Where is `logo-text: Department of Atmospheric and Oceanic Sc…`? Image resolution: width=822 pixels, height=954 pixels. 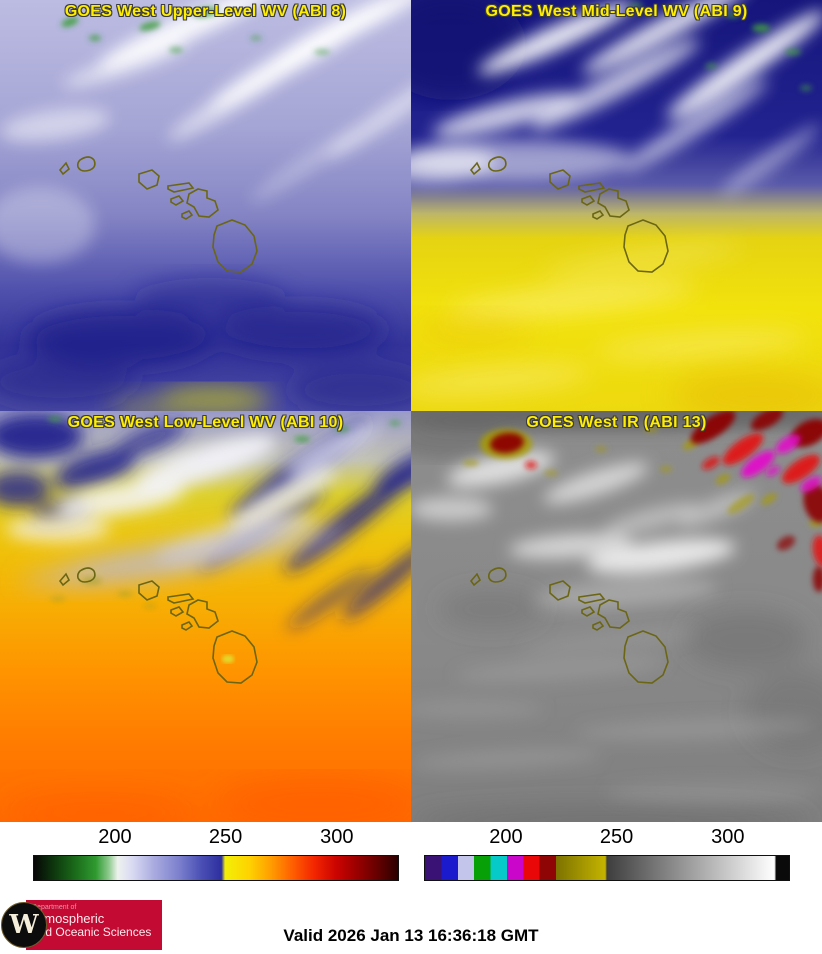
logo-text: Department of Atmospheric and Oceanic Sc… is located at coordinates (91, 921).